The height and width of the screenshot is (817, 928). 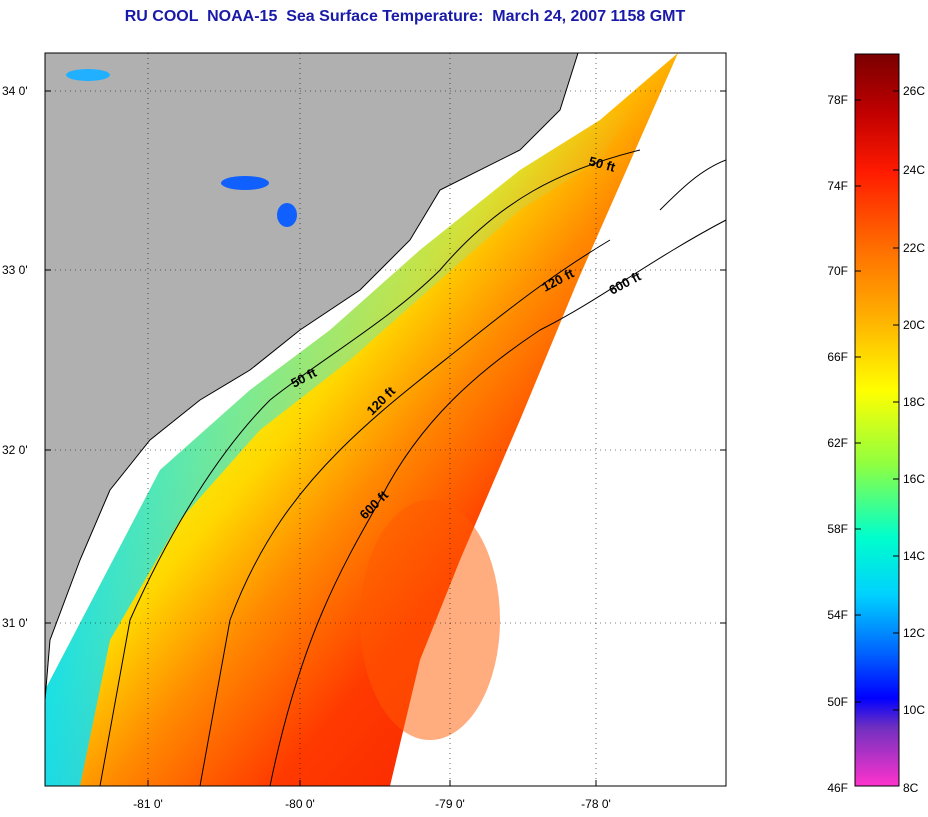 I want to click on colorbar-c-label: 8C, so click(x=911, y=788).